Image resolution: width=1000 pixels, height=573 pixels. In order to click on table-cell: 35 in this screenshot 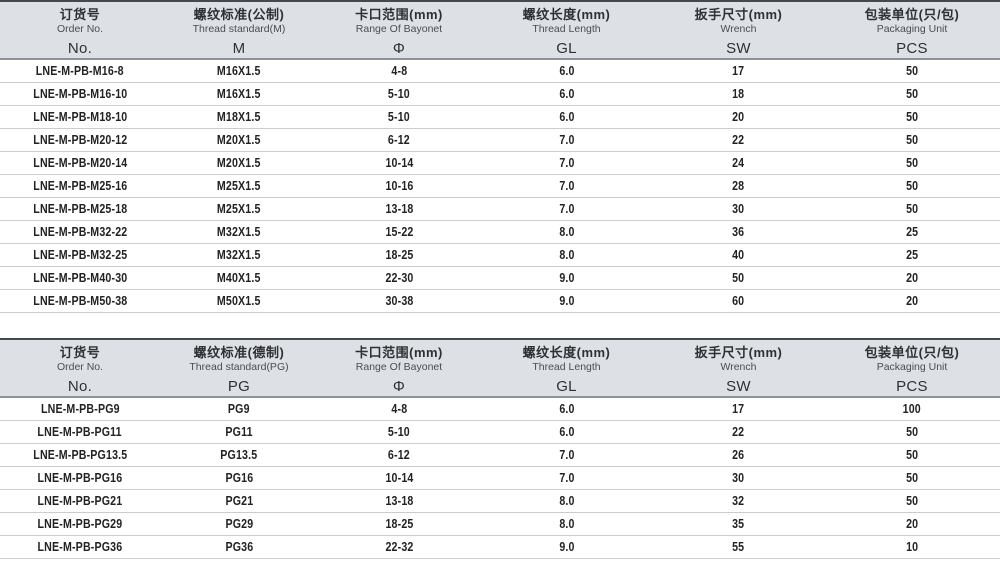, I will do `click(738, 524)`.